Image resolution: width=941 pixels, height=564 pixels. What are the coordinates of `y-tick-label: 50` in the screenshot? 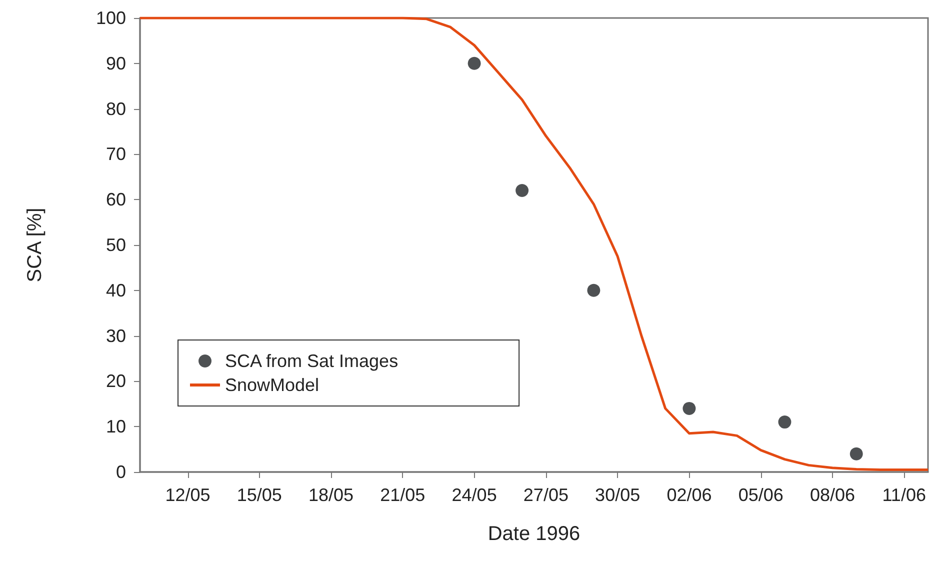 It's located at (116, 245).